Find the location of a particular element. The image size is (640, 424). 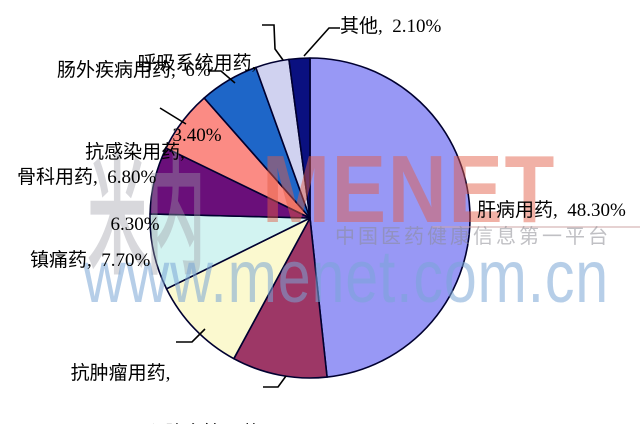

pie-slice-other is located at coordinates (299, 138).